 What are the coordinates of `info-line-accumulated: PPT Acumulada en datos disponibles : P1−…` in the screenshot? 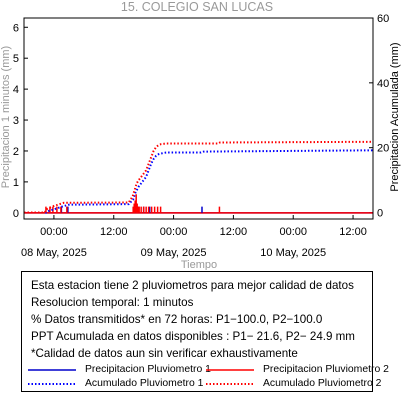 It's located at (193, 336).